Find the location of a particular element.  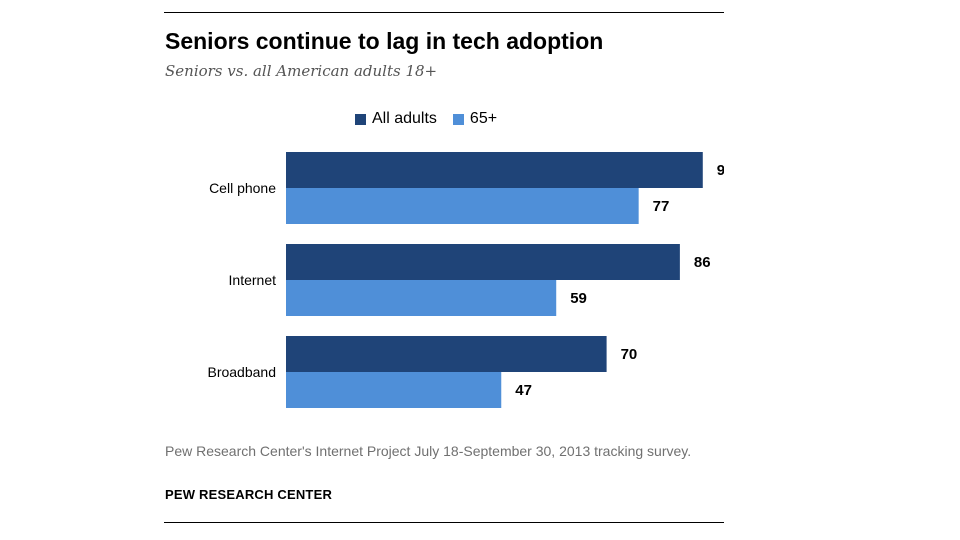

chart-subtitle: Seniors vs. all American adults 18+ is located at coordinates (301, 71).